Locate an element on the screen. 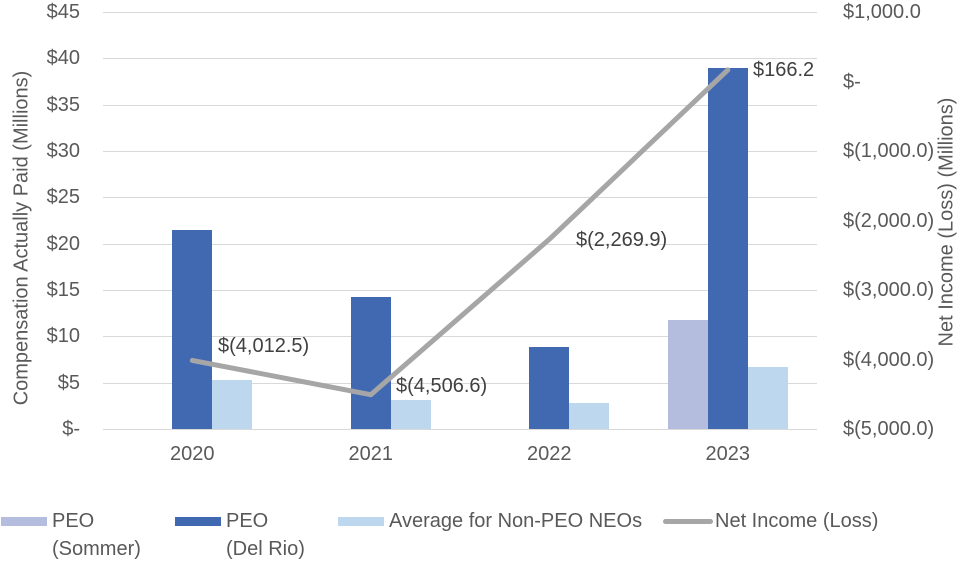 This screenshot has width=969, height=566. right-axis-tick: $(3,000.0) is located at coordinates (889, 290).